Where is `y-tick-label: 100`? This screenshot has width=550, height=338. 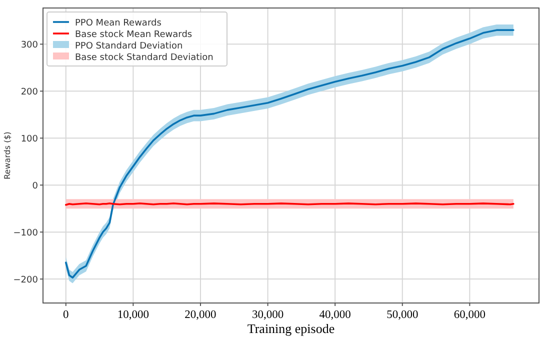 y-tick-label: 100 is located at coordinates (29, 139).